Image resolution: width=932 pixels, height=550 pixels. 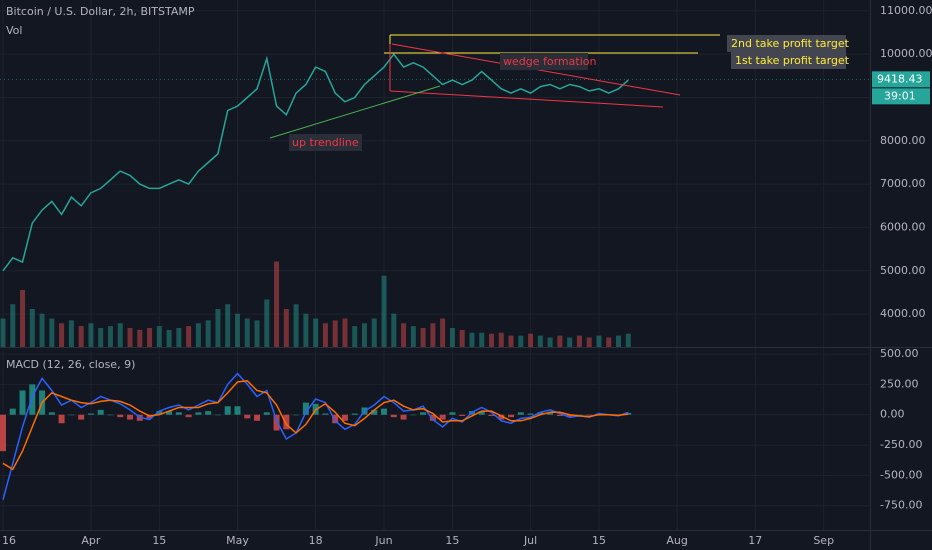 What do you see at coordinates (901, 474) in the screenshot?
I see `y-tick-label: -500.00` at bounding box center [901, 474].